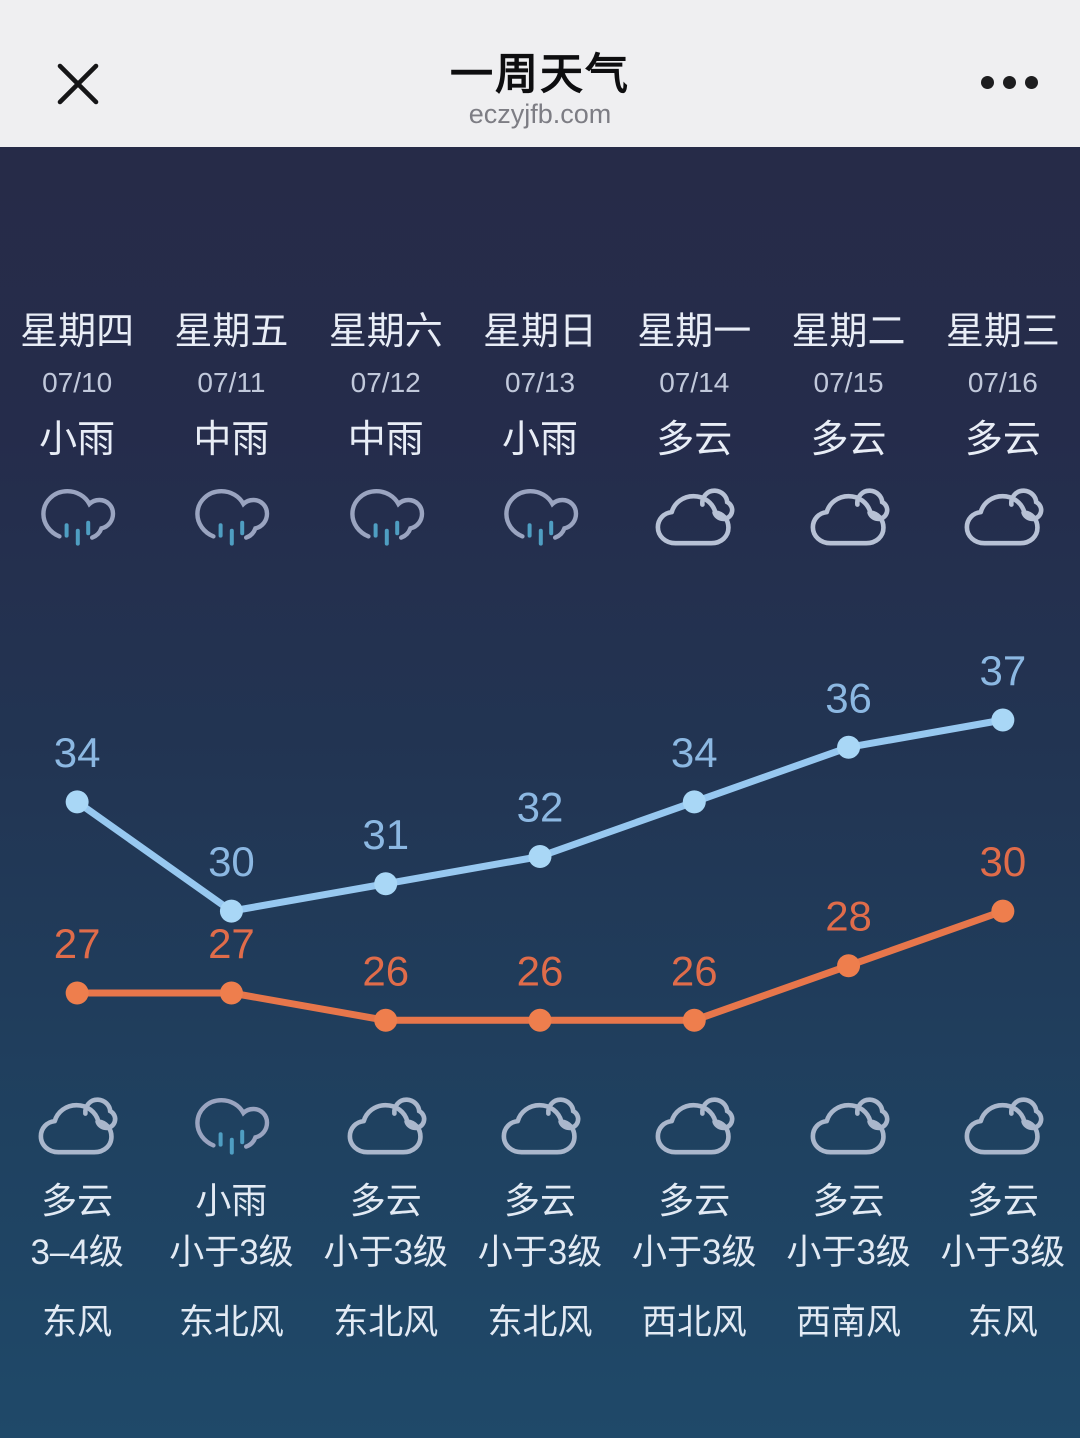 This screenshot has width=1080, height=1438. What do you see at coordinates (1002, 332) in the screenshot?
I see `weekday-label: 星期三` at bounding box center [1002, 332].